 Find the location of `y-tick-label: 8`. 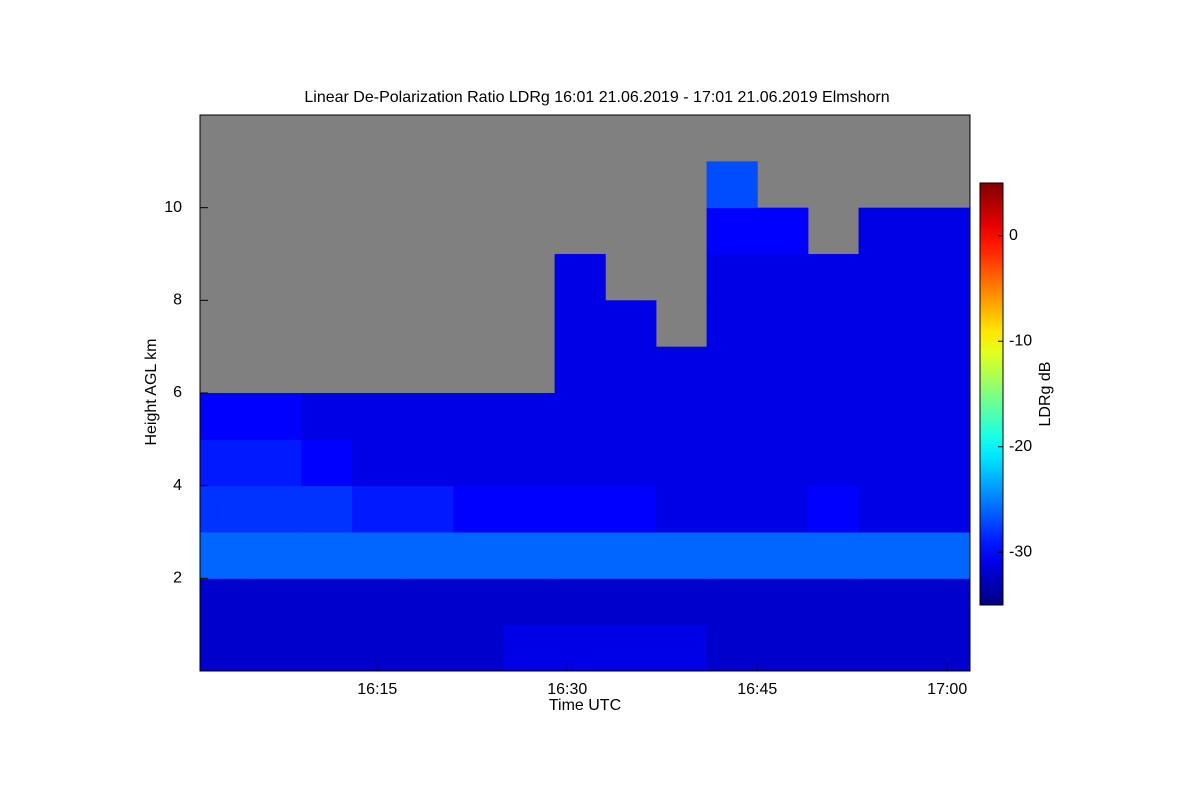

y-tick-label: 8 is located at coordinates (177, 300).